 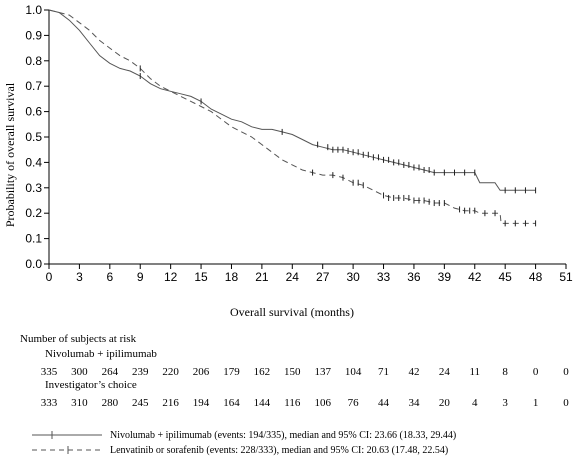 I want to click on x-axis-title: Overall survival (months), so click(x=292, y=312).